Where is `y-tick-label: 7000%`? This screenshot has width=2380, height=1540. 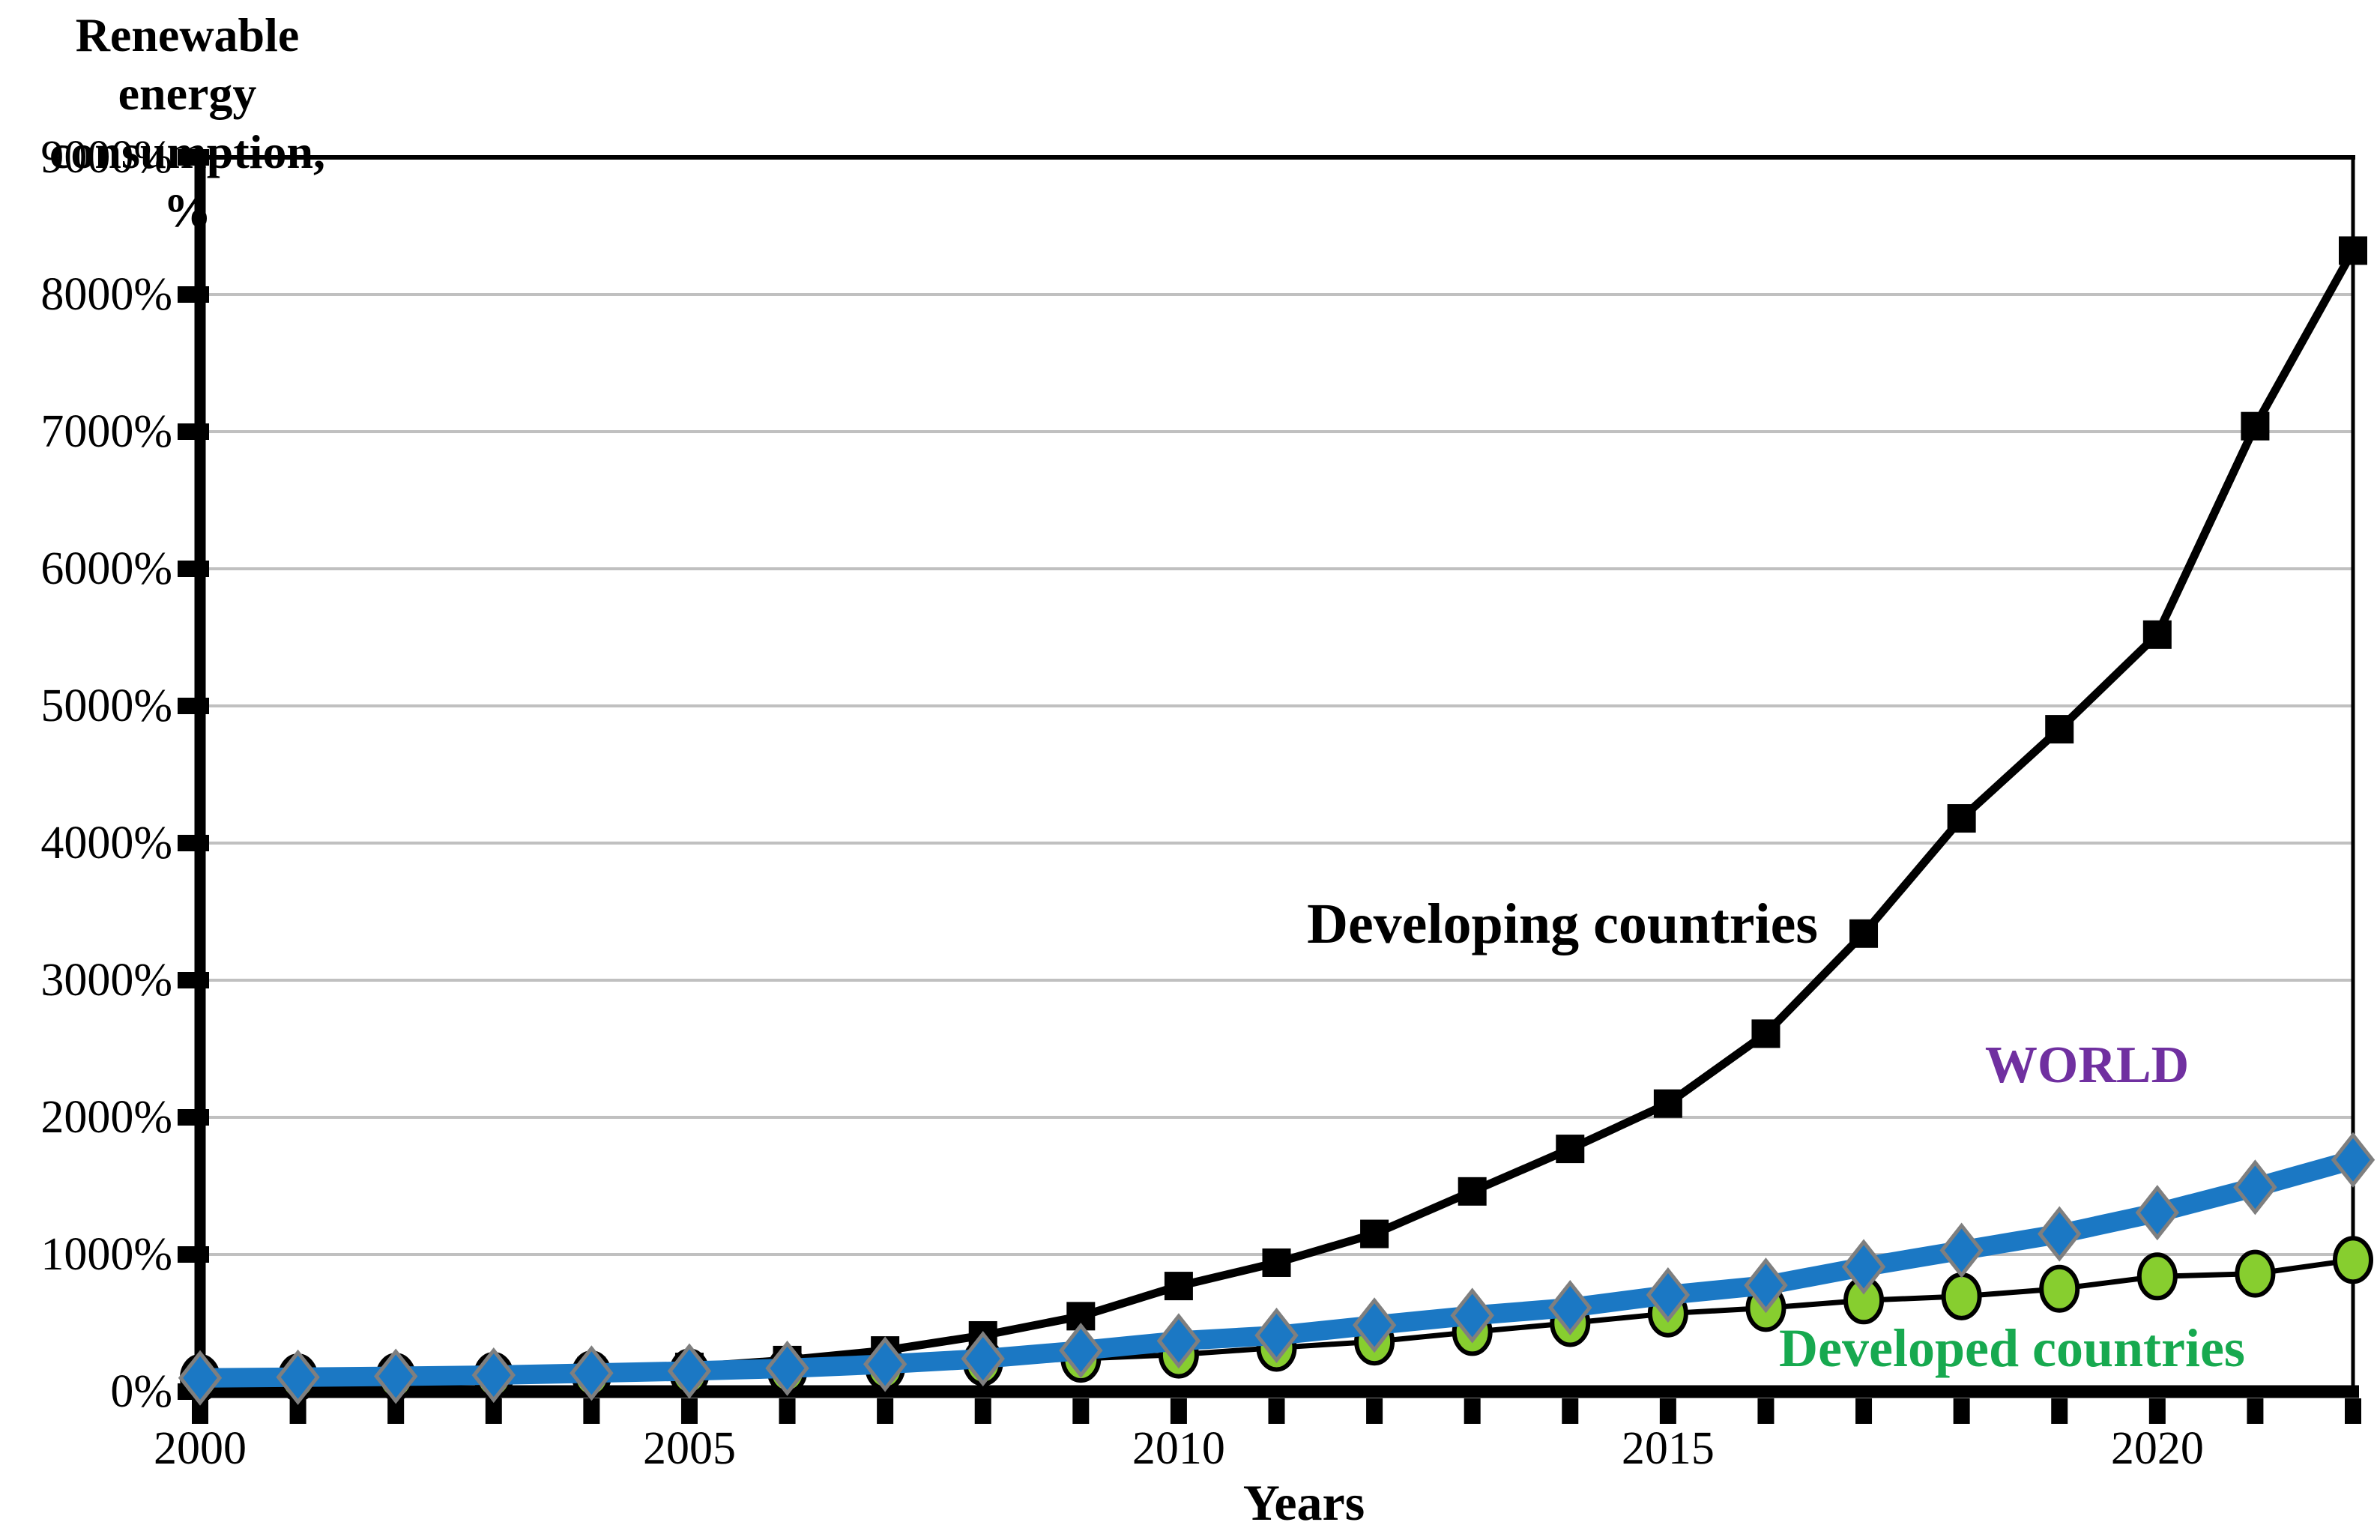 y-tick-label: 7000% is located at coordinates (106, 432).